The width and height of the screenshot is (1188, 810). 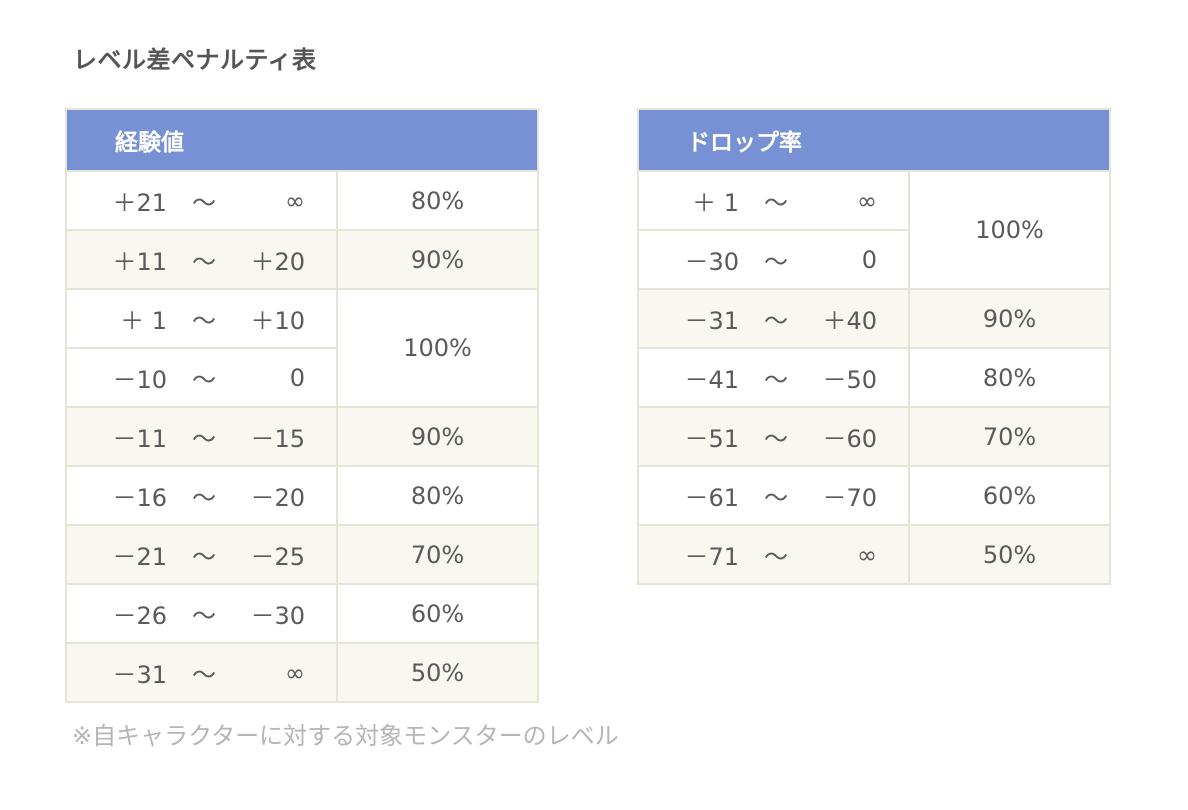 I want to click on table-row: －16 ～ －20 80%, so click(x=302, y=495).